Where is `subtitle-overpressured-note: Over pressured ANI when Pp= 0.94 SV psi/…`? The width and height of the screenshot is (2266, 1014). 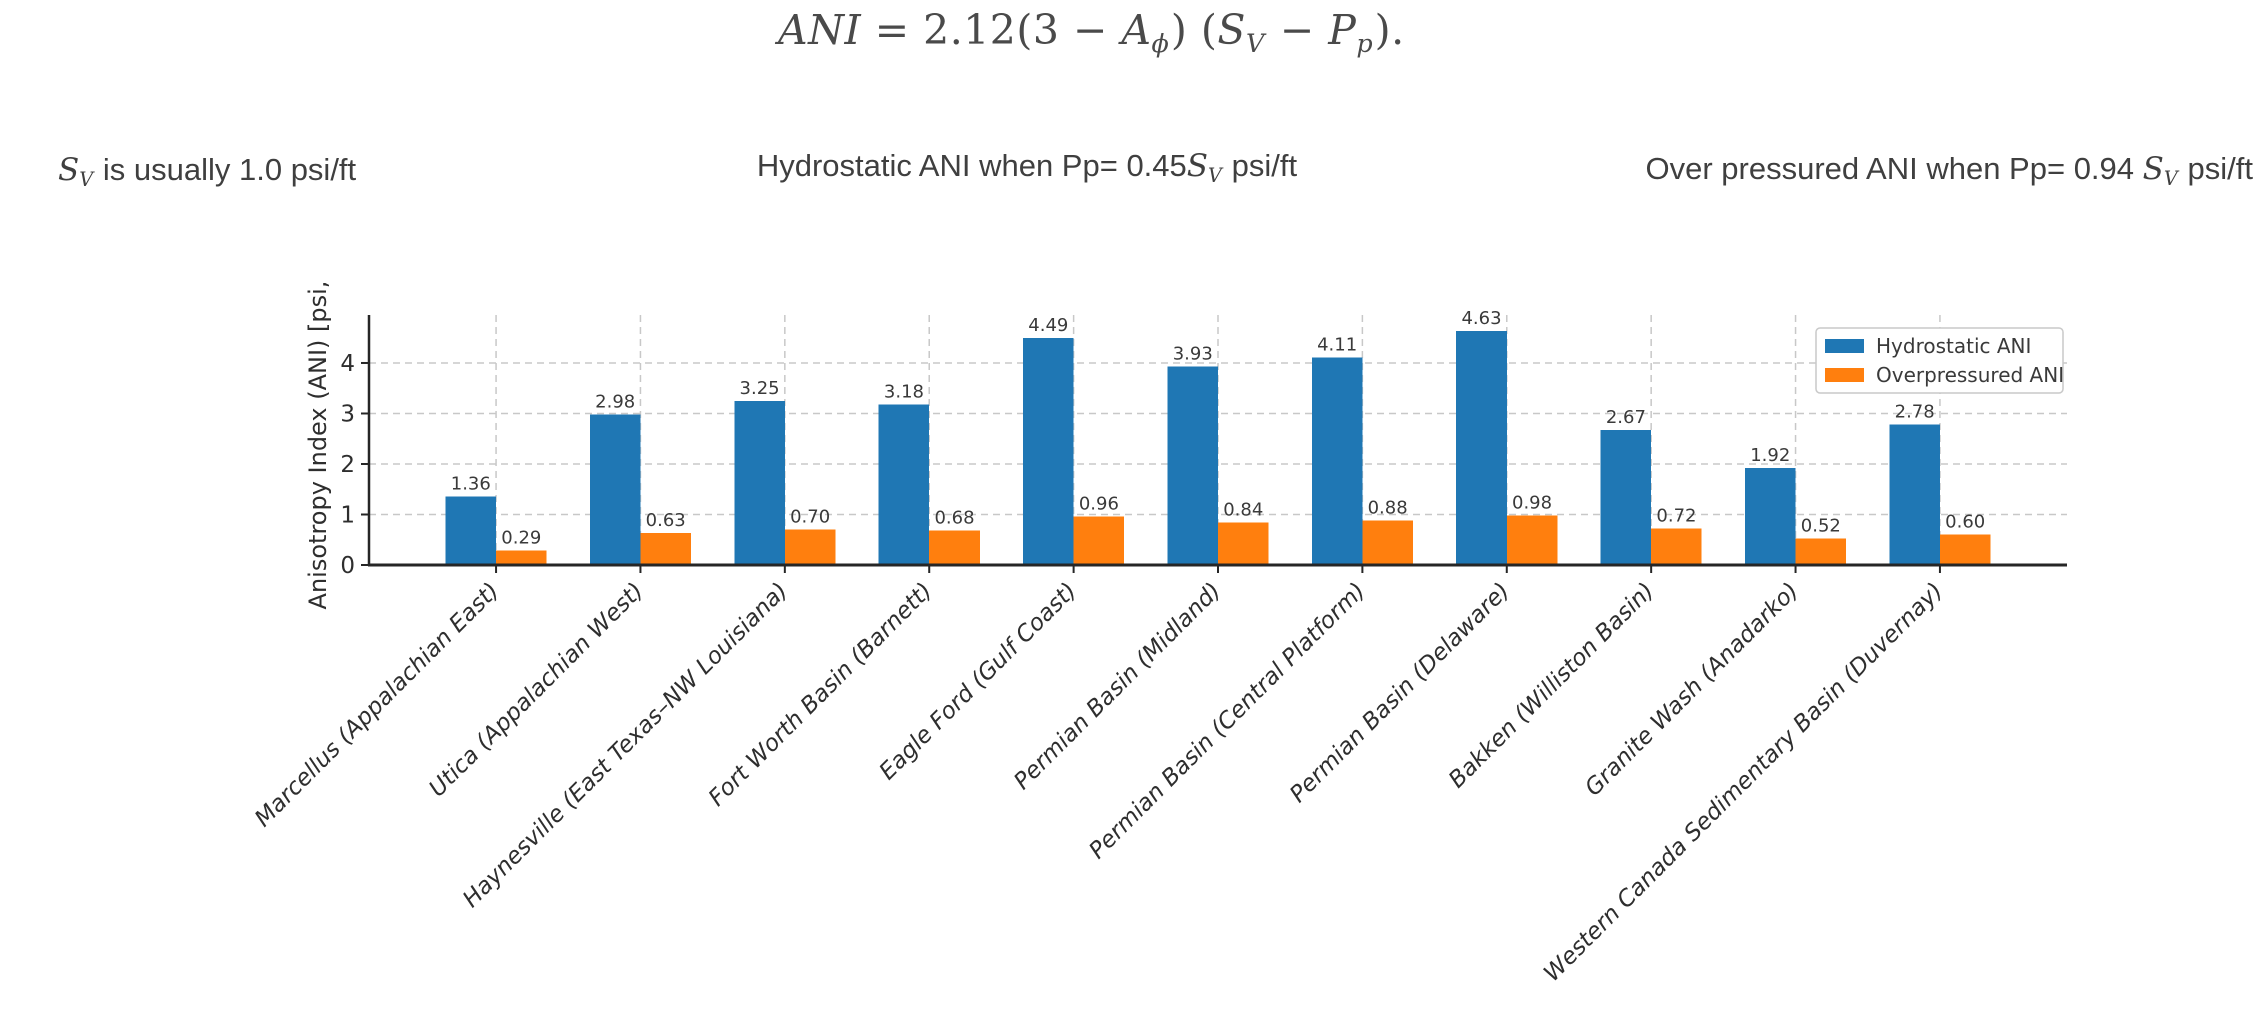
subtitle-overpressured-note: Over pressured ANI when Pp= 0.94 SV psi/… is located at coordinates (1950, 170).